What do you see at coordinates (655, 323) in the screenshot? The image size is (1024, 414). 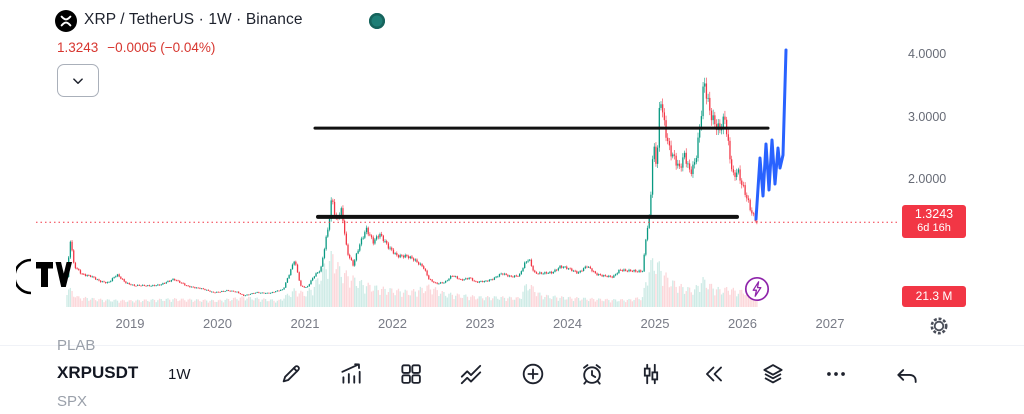 I see `time-axis-label: 2025` at bounding box center [655, 323].